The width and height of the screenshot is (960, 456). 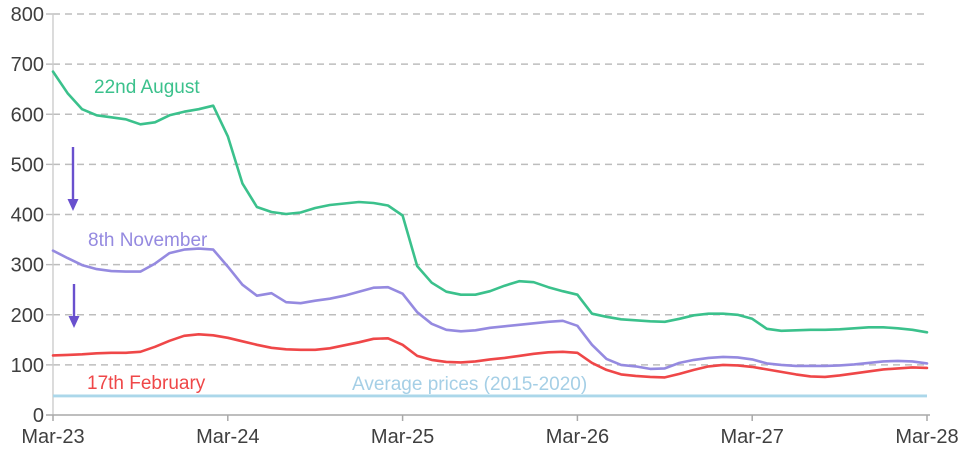 I want to click on label-average-prices: Average prices (2015-2020), so click(x=469, y=384).